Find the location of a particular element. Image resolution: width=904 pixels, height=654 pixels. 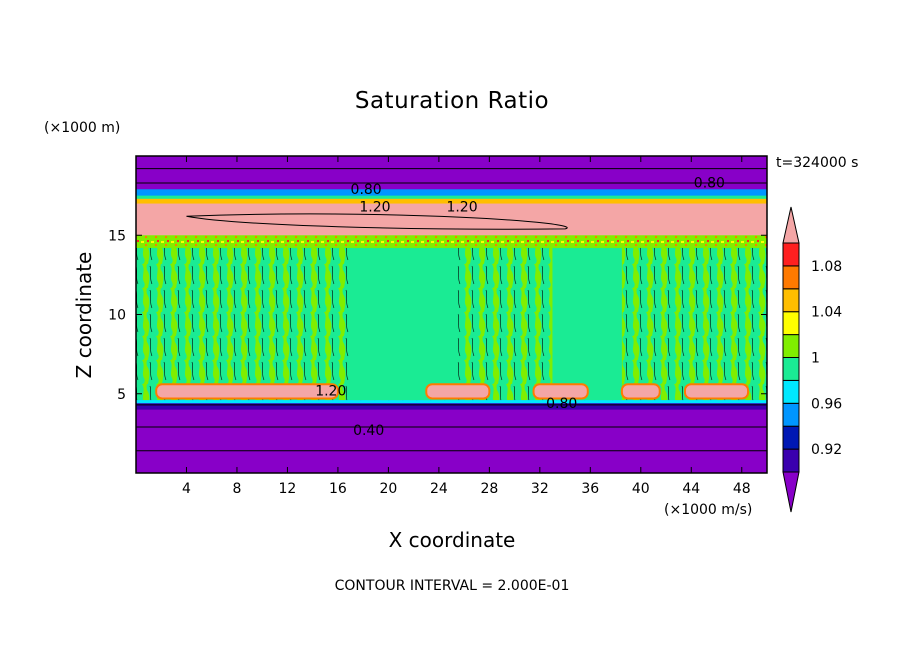

colorbar-top-arrow is located at coordinates (791, 225).